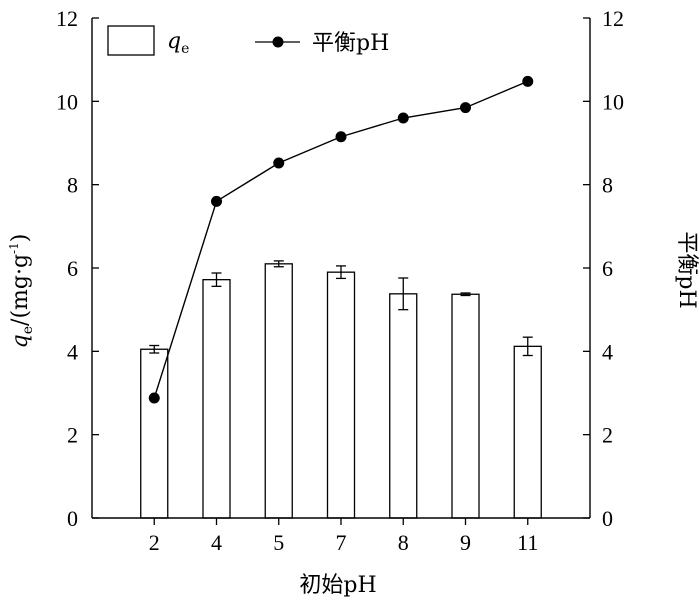 The image size is (700, 601). What do you see at coordinates (21, 291) in the screenshot?
I see `y-axis-title-left: qe/(mg·g-1)` at bounding box center [21, 291].